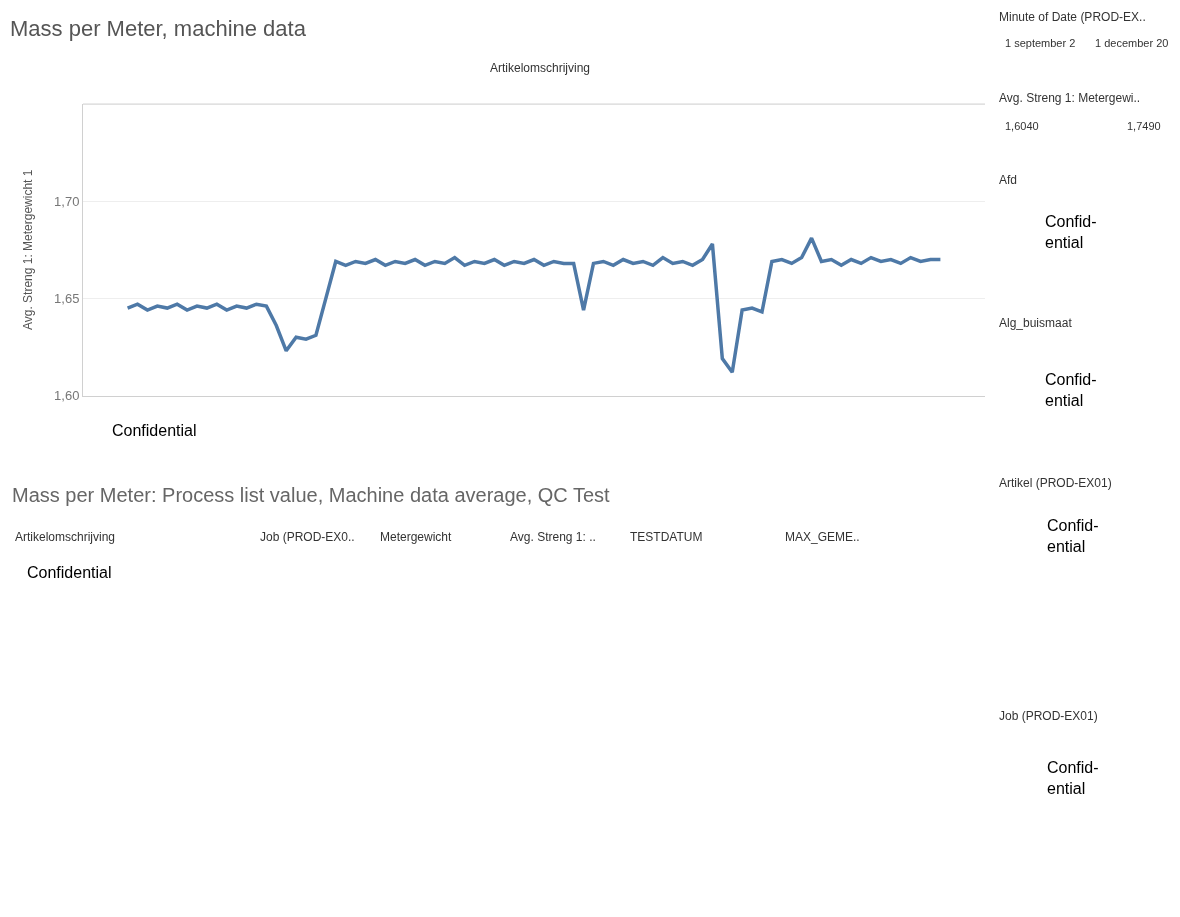  Describe the element at coordinates (158, 28) in the screenshot. I see `chart-title: Mass per Meter, machine data` at that location.